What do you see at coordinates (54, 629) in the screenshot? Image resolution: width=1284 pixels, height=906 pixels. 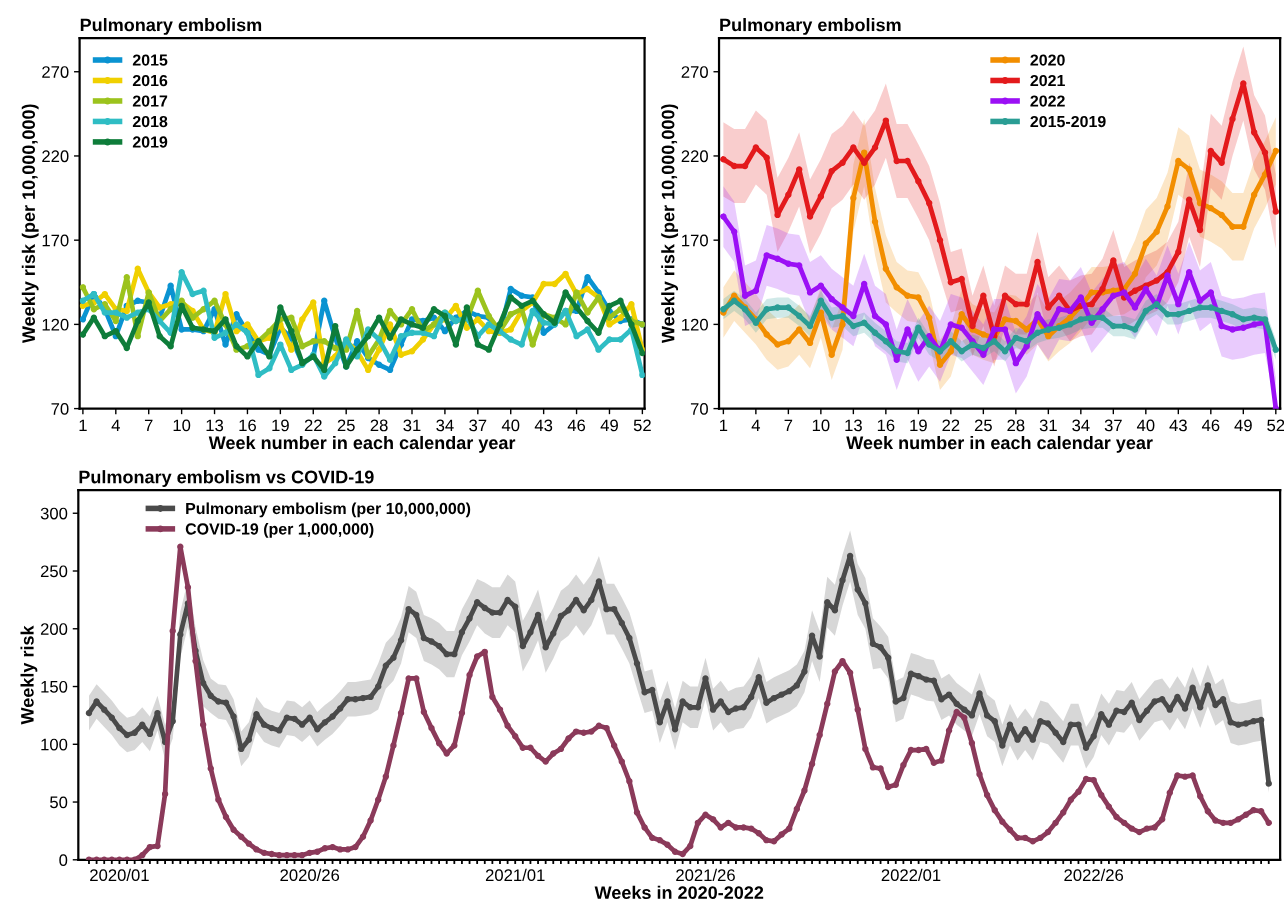 I see `y-tick-label: 200` at bounding box center [54, 629].